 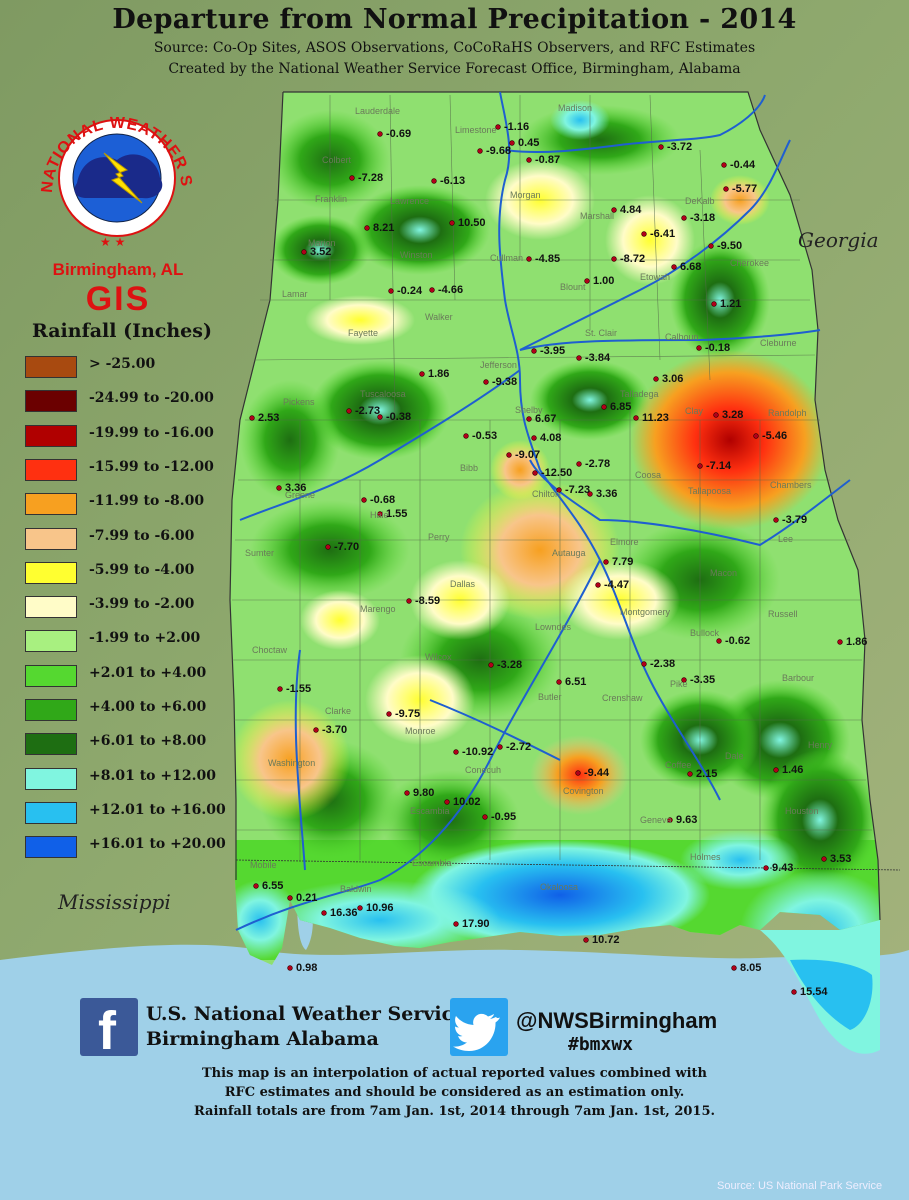 I want to click on station-value: -3.72, so click(x=680, y=147).